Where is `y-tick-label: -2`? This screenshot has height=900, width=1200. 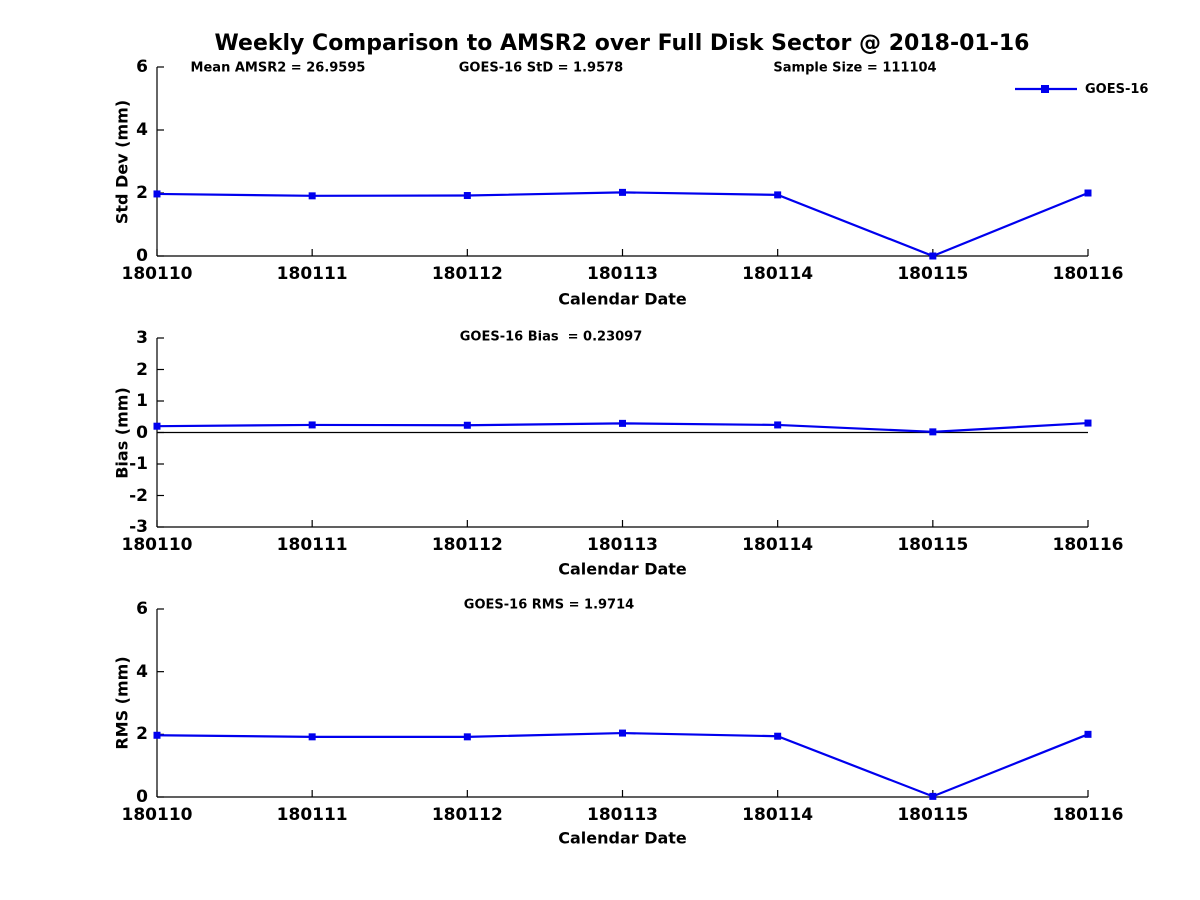 y-tick-label: -2 is located at coordinates (138, 495).